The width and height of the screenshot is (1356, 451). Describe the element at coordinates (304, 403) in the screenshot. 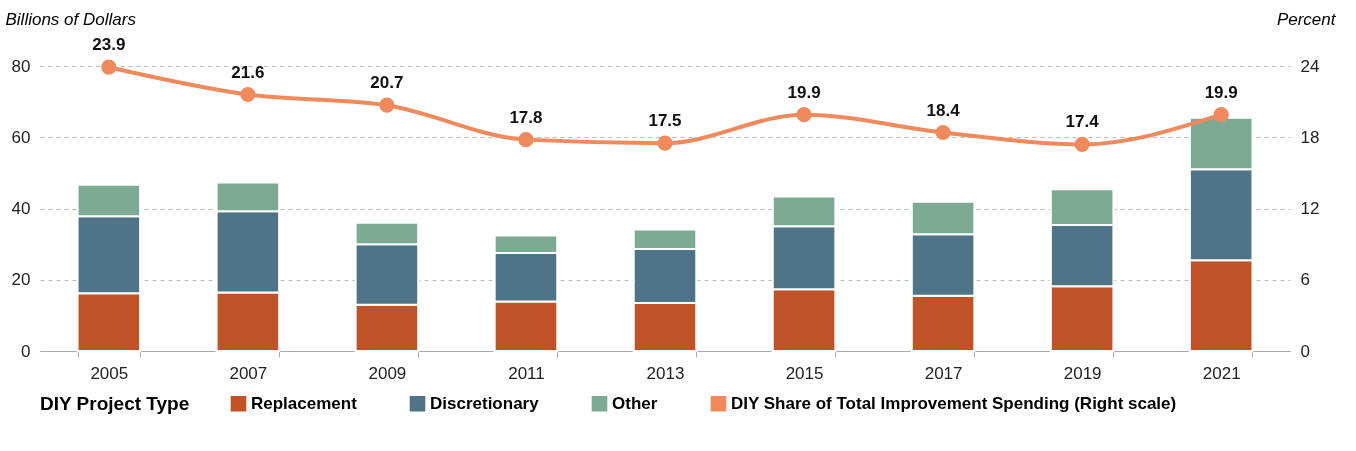

I see `legend-label: Replacement` at that location.